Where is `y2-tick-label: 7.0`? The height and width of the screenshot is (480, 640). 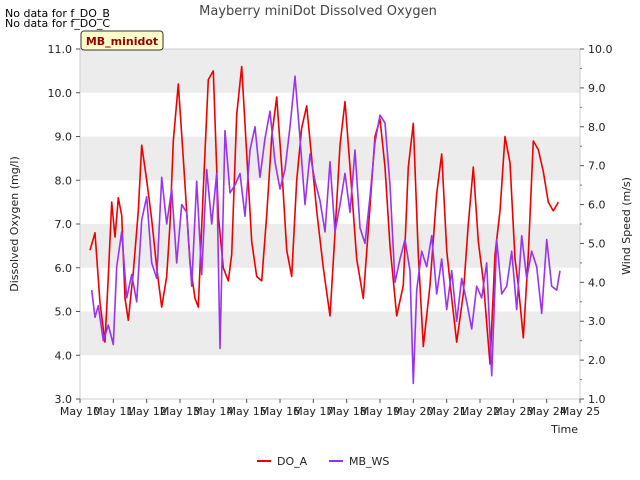
y2-tick-label: 7.0 is located at coordinates (597, 166).